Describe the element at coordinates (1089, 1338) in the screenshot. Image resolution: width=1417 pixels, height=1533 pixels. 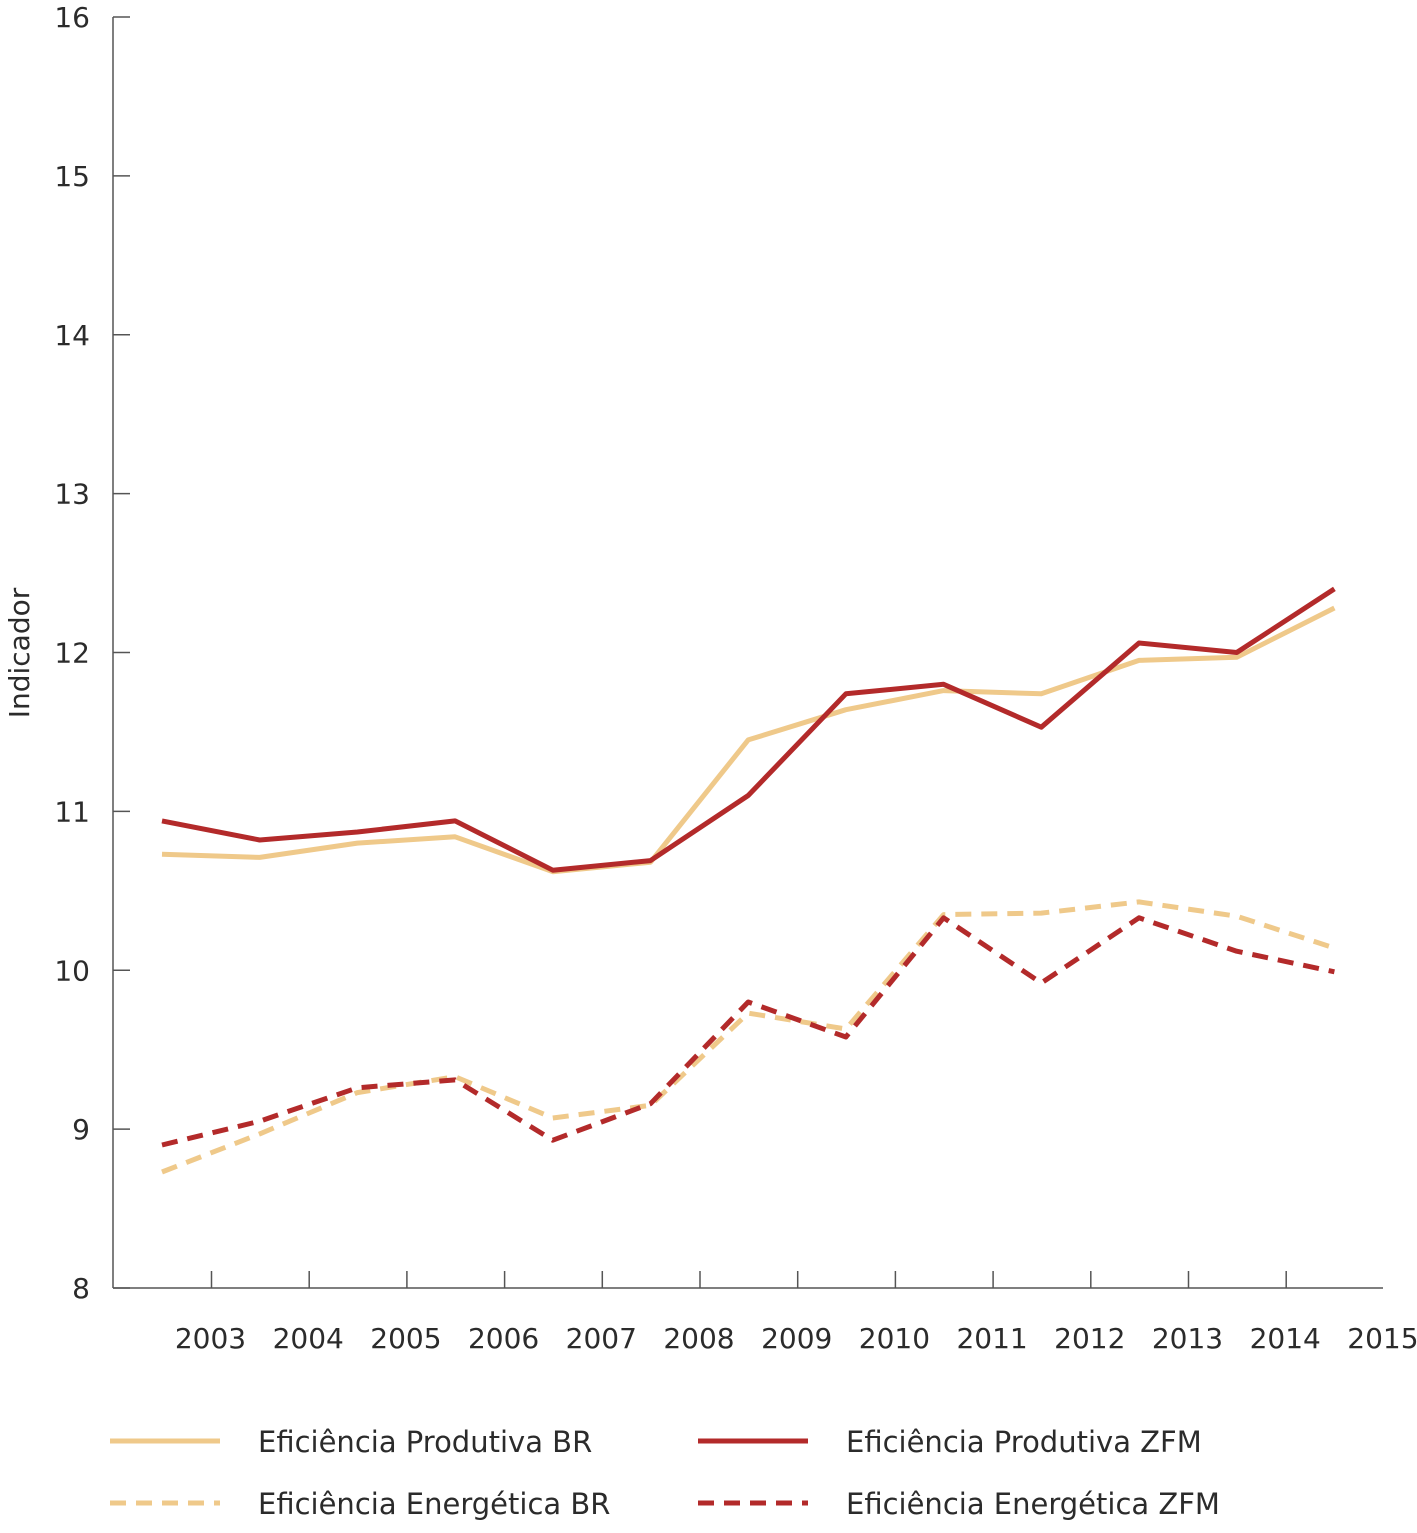
I see `x-tick-label: 2012` at that location.